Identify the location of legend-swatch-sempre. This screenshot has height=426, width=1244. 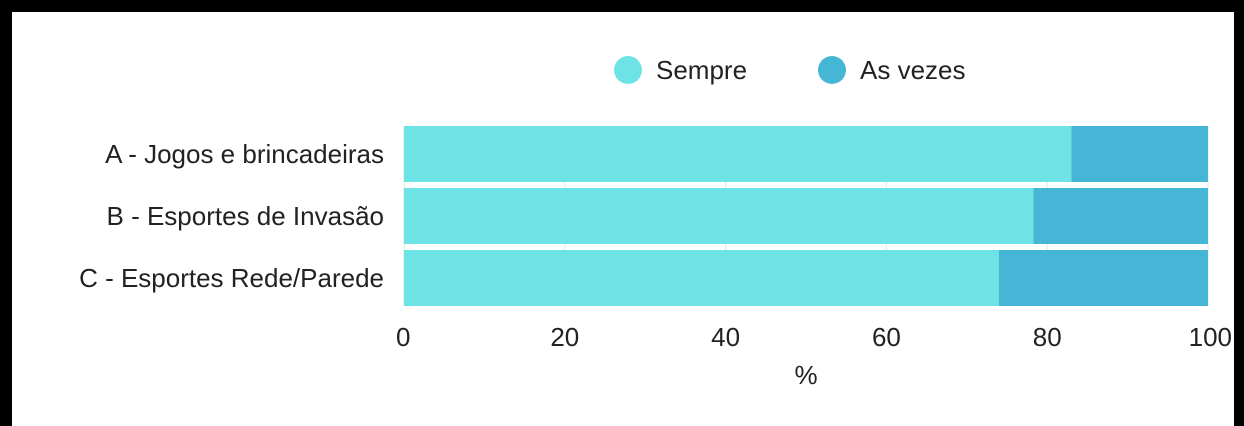
(628, 70).